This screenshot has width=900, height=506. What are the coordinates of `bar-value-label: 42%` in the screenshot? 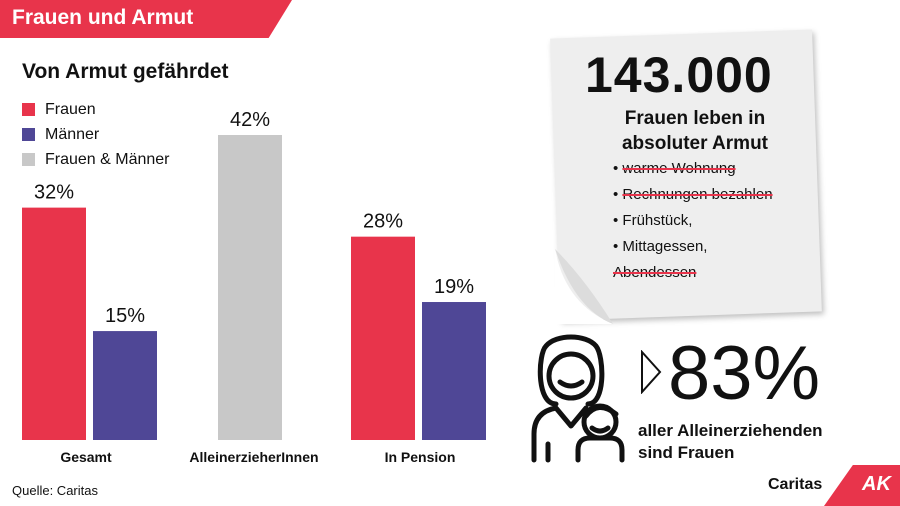 It's located at (250, 120).